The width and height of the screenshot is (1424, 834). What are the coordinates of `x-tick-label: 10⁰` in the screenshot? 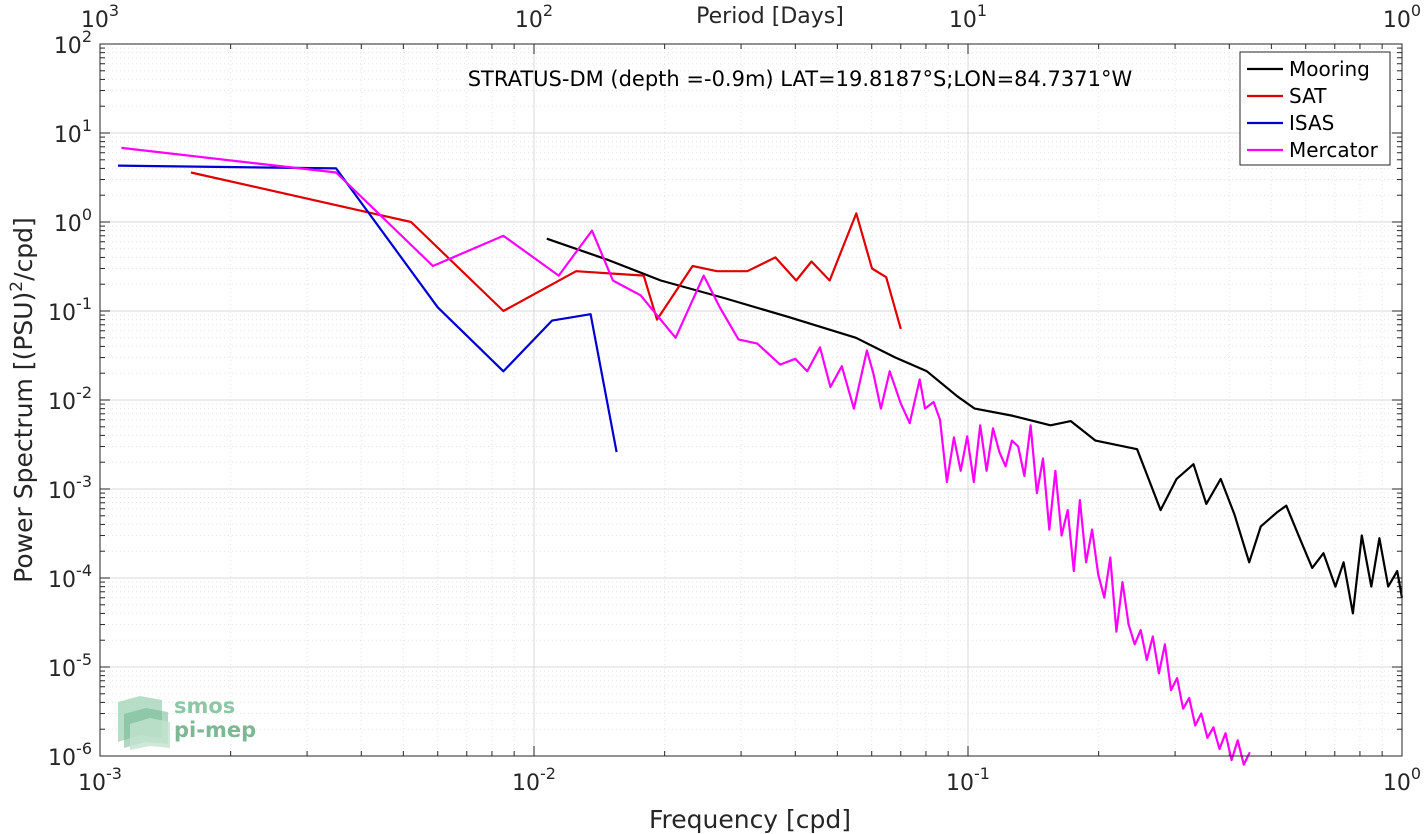 It's located at (1402, 780).